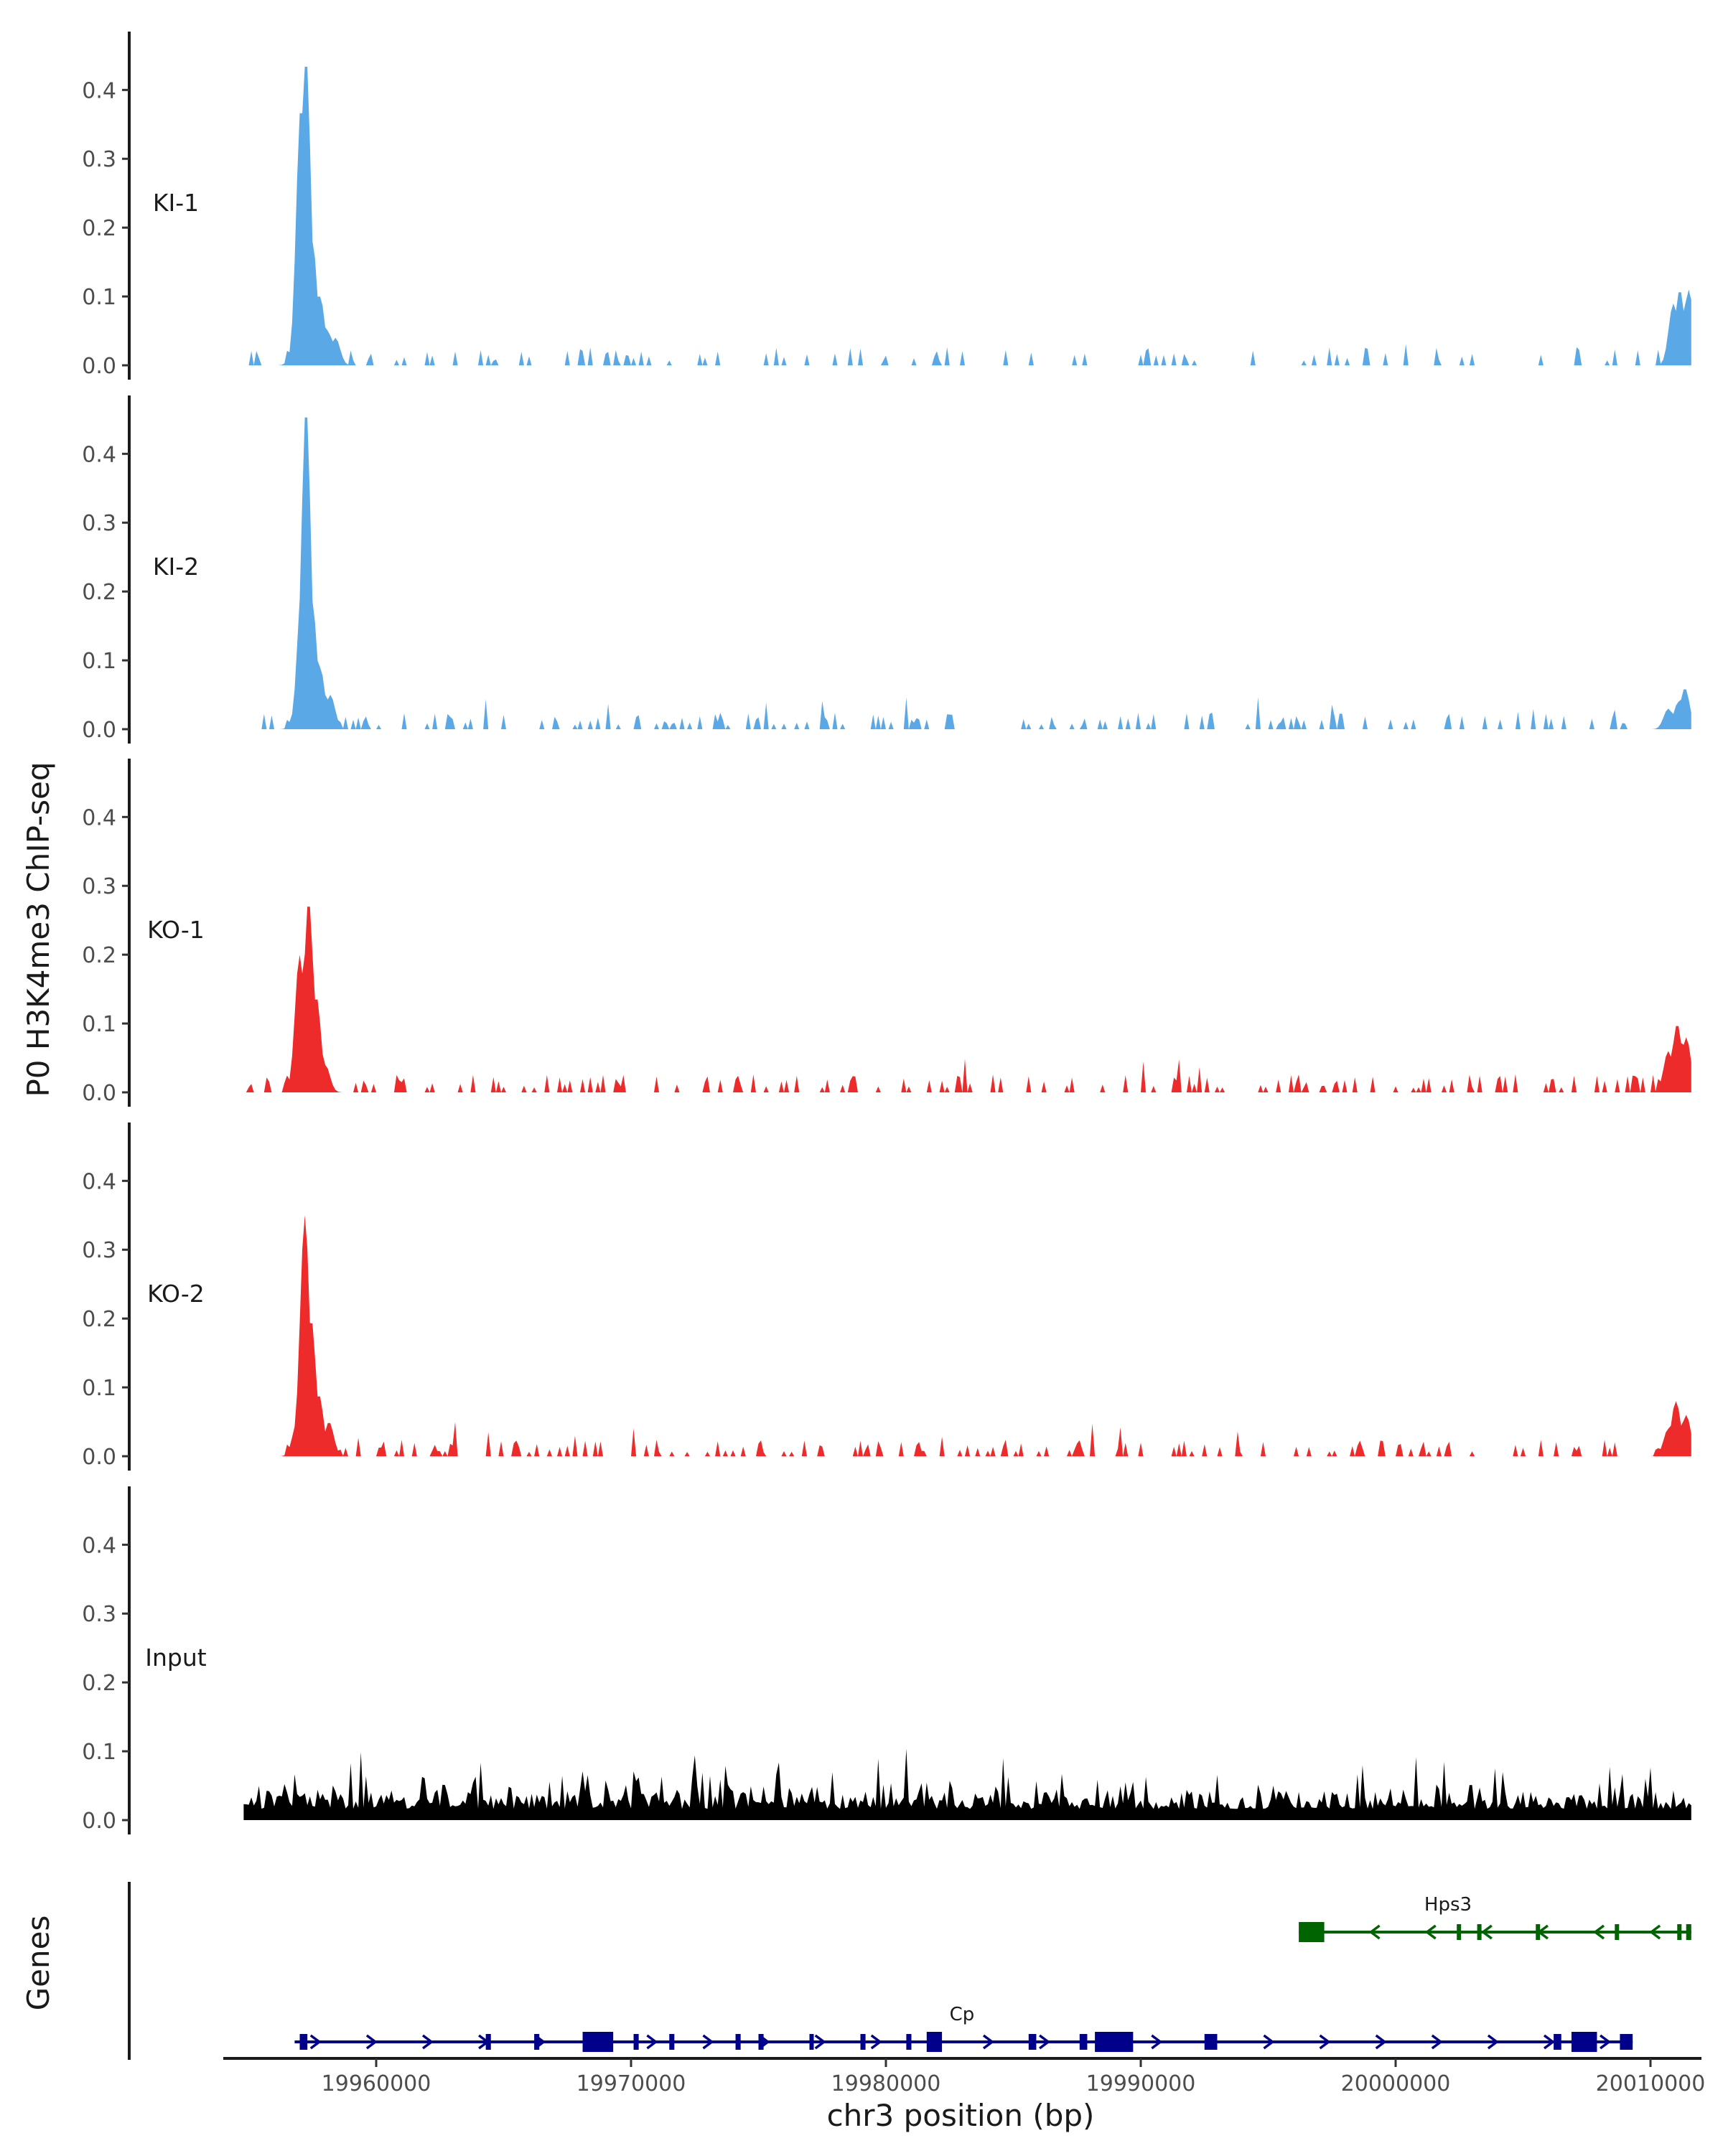 This screenshot has width=1723, height=2156. Describe the element at coordinates (376, 2083) in the screenshot. I see `x-tick-label: 19960000` at that location.